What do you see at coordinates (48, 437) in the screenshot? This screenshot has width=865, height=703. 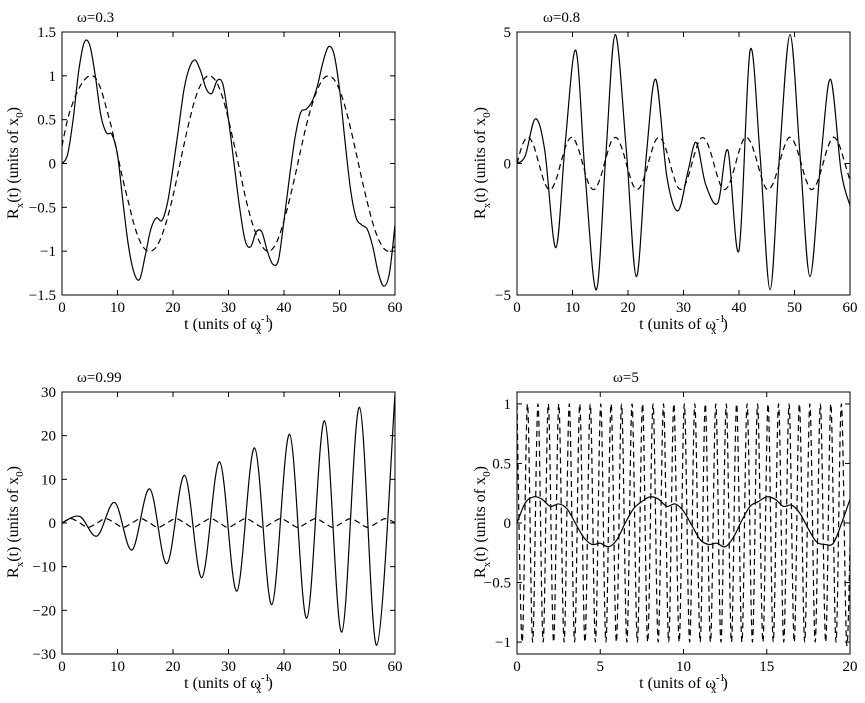 I see `y-tick-label: 20` at bounding box center [48, 437].